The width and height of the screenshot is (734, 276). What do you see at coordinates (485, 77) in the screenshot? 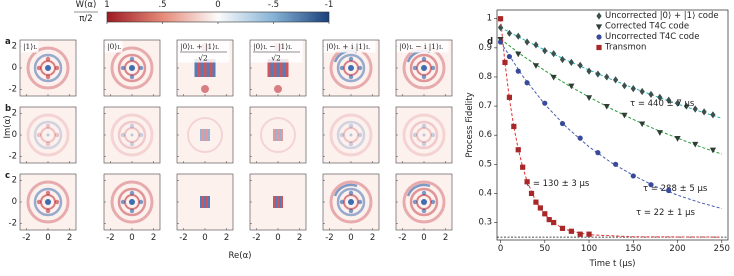
I see `y-tick-label: 0.8` at bounding box center [485, 77].